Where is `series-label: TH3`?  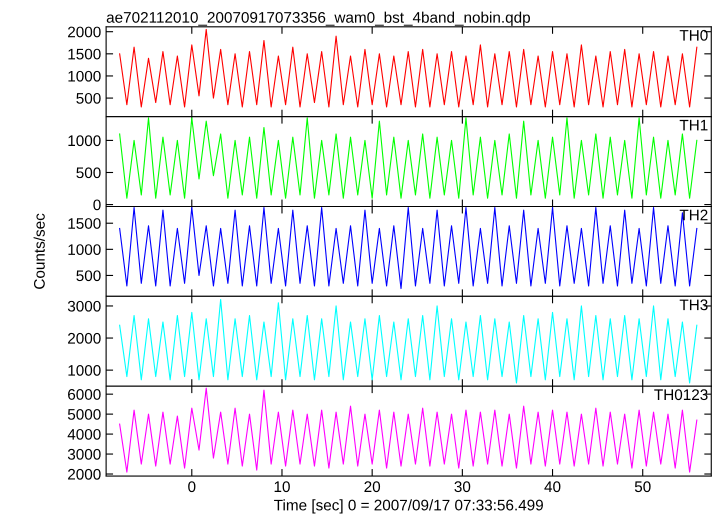 series-label: TH3 is located at coordinates (694, 304).